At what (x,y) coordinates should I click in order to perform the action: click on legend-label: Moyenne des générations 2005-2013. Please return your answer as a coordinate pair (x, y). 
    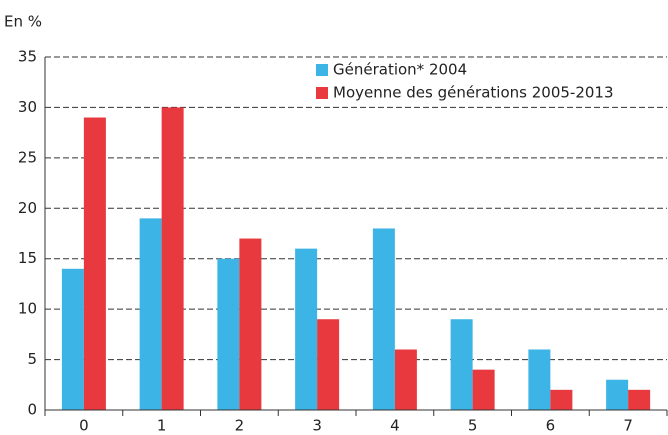
    Looking at the image, I should click on (473, 93).